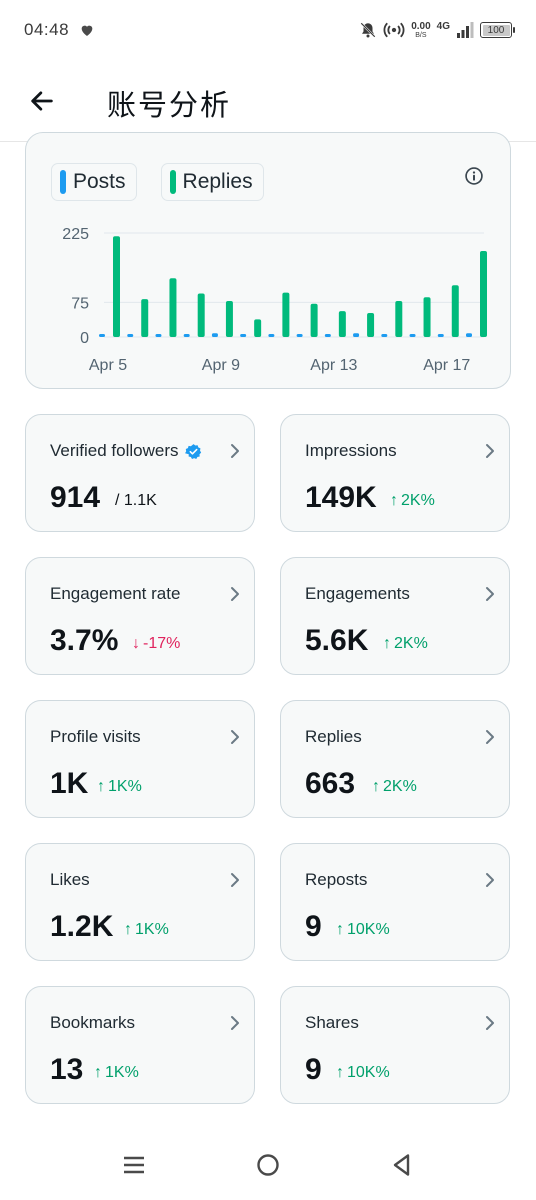  What do you see at coordinates (268, 101) in the screenshot?
I see `header: 账号分析` at bounding box center [268, 101].